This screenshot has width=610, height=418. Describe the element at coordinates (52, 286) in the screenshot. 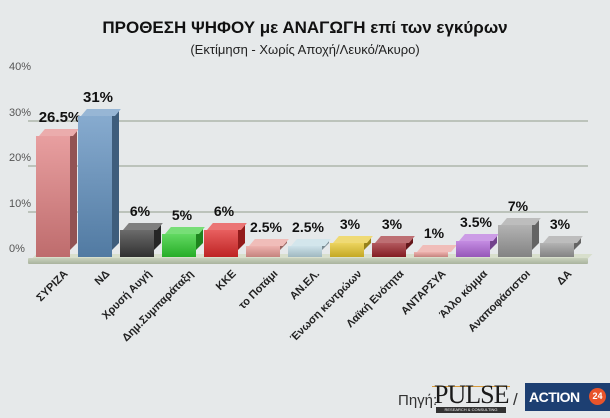

I see `x-tick-label: ΣΥΡΙΖΑ` at that location.